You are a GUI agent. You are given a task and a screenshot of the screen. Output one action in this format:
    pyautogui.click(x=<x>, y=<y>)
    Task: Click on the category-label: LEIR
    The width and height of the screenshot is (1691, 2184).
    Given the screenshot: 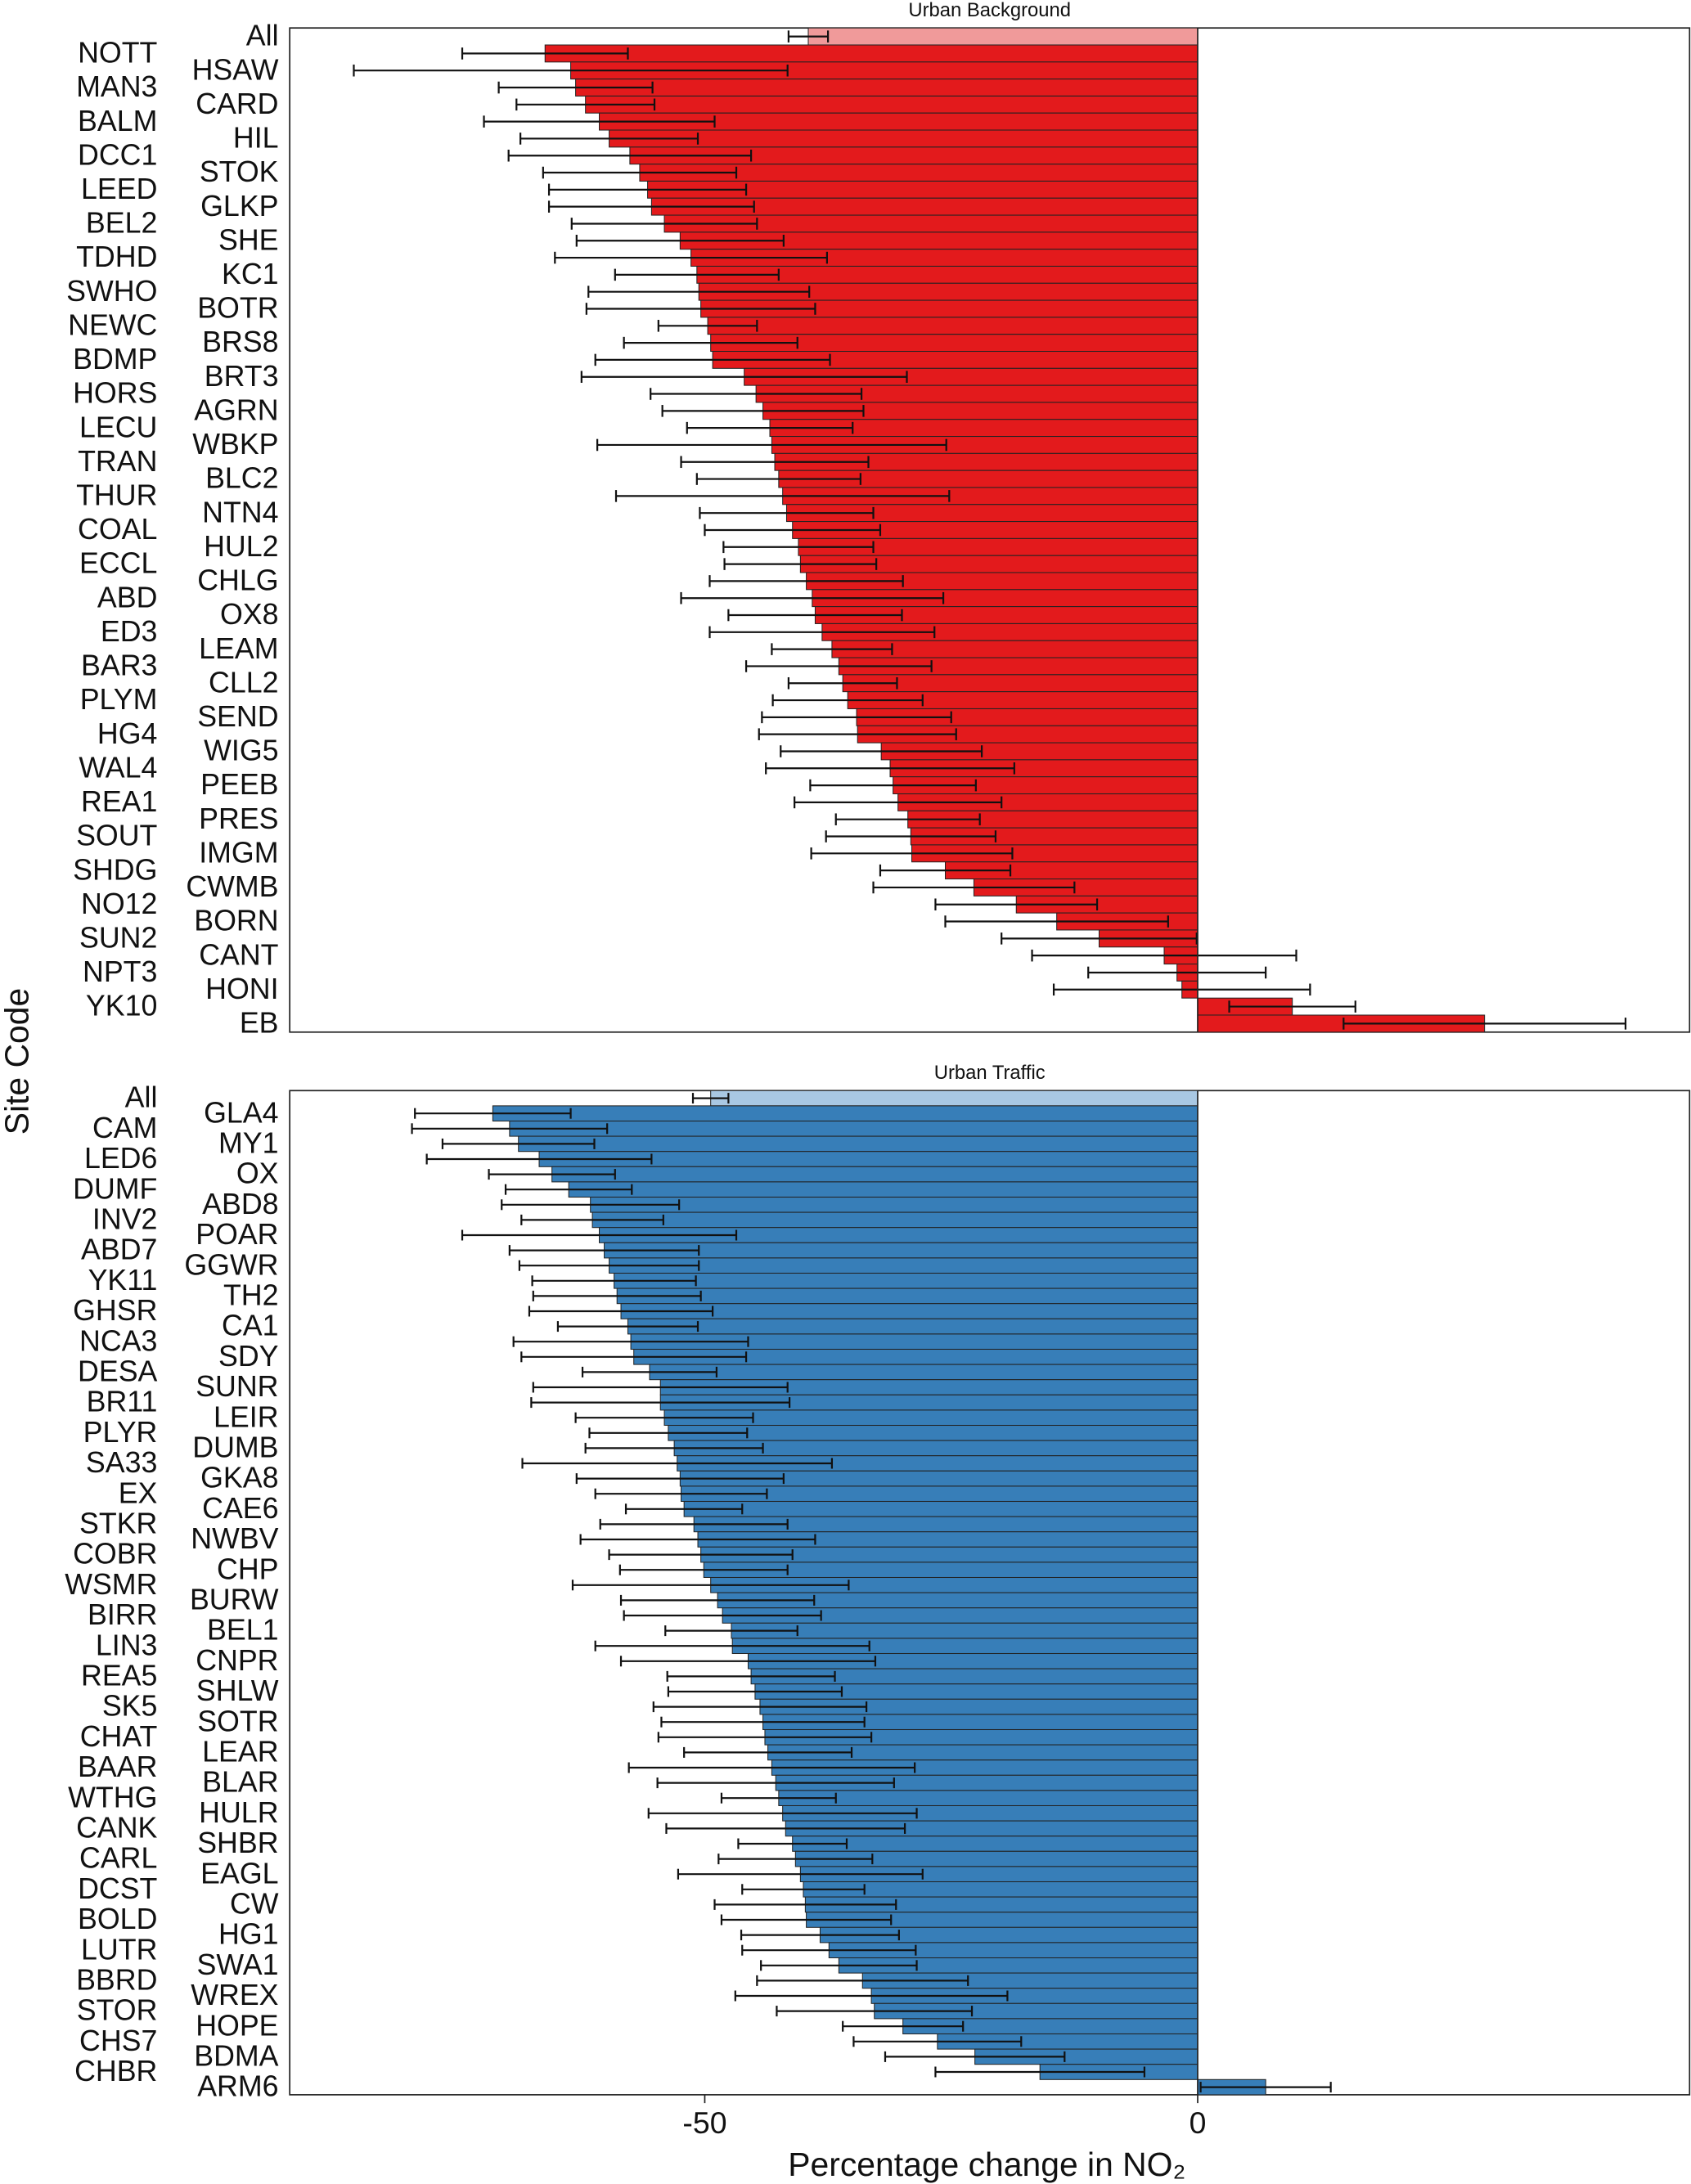 What is the action you would take?
    pyautogui.click(x=246, y=1417)
    